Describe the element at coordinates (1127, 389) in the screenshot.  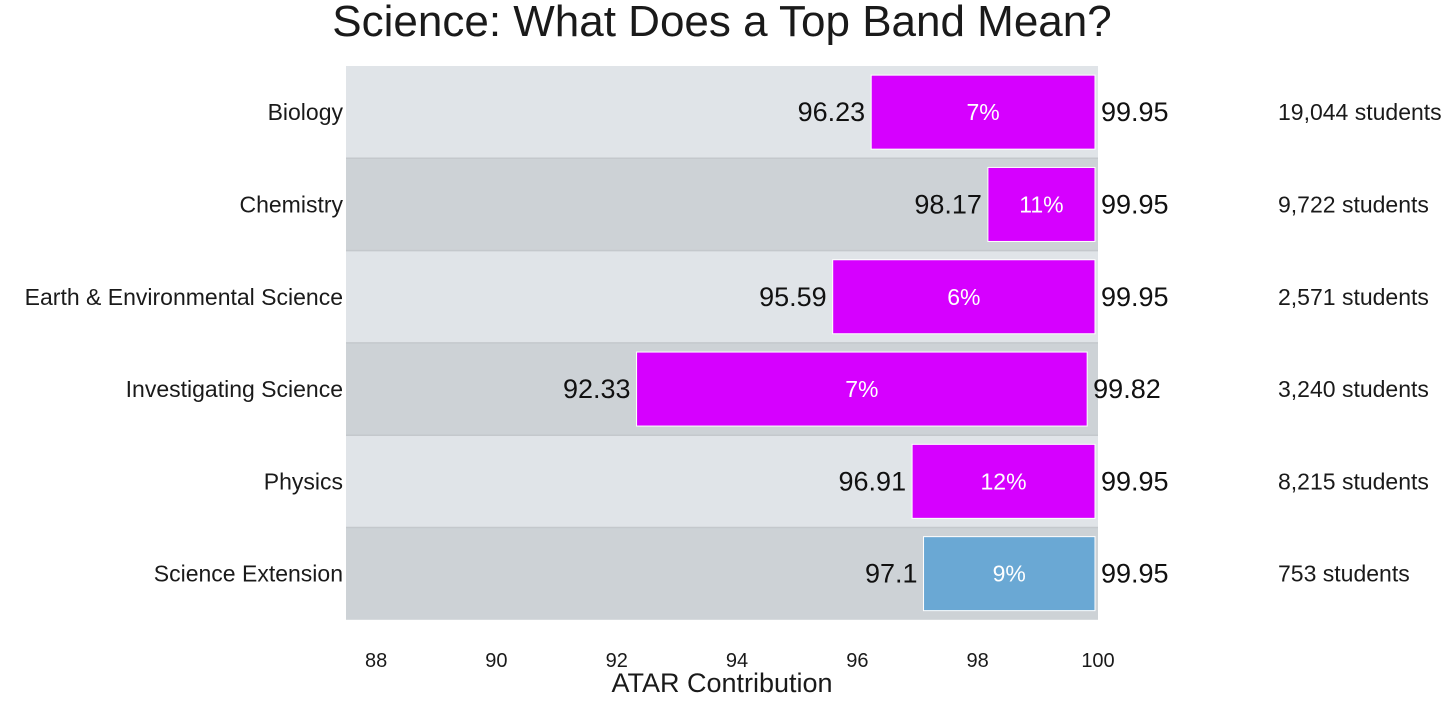
I see `high-value-label: 99.82` at that location.